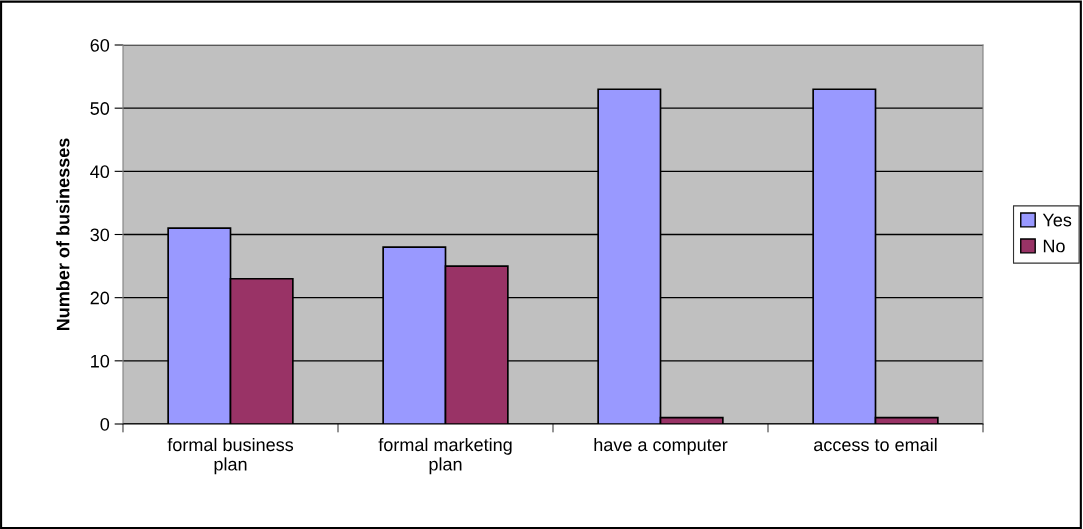 This screenshot has width=1083, height=529. Describe the element at coordinates (100, 172) in the screenshot. I see `y-tick-label: 40` at that location.